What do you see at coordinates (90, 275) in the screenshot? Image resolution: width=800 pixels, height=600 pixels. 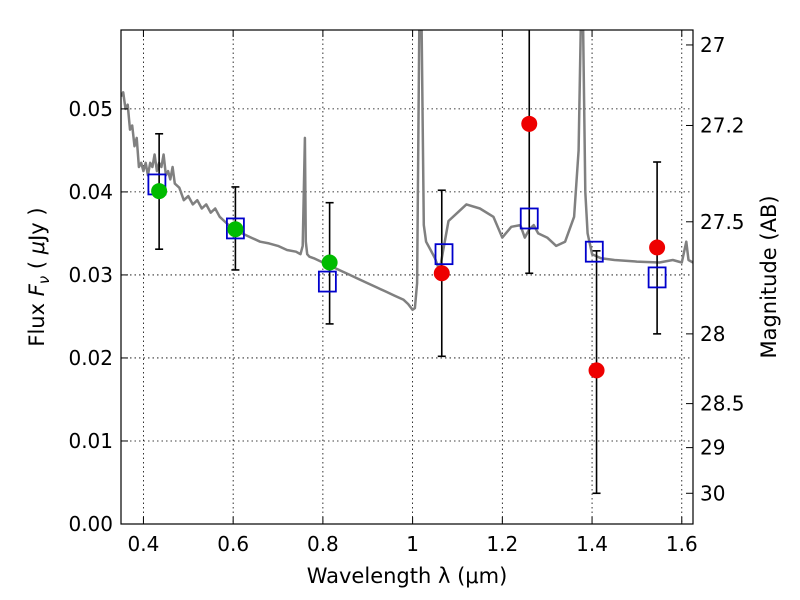 I see `y-tick-label: 0.03` at bounding box center [90, 275].